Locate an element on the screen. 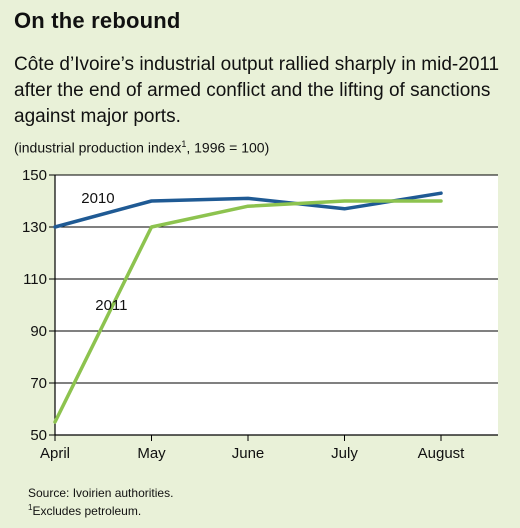  x-axis-ticks: April May June July August is located at coordinates (252, 448).